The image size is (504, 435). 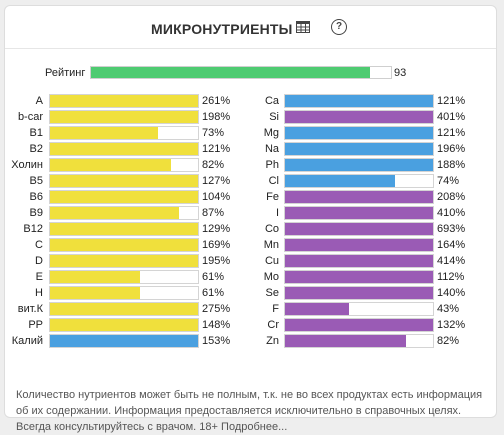 What do you see at coordinates (275, 309) in the screenshot?
I see `nutrient-label: F` at bounding box center [275, 309].